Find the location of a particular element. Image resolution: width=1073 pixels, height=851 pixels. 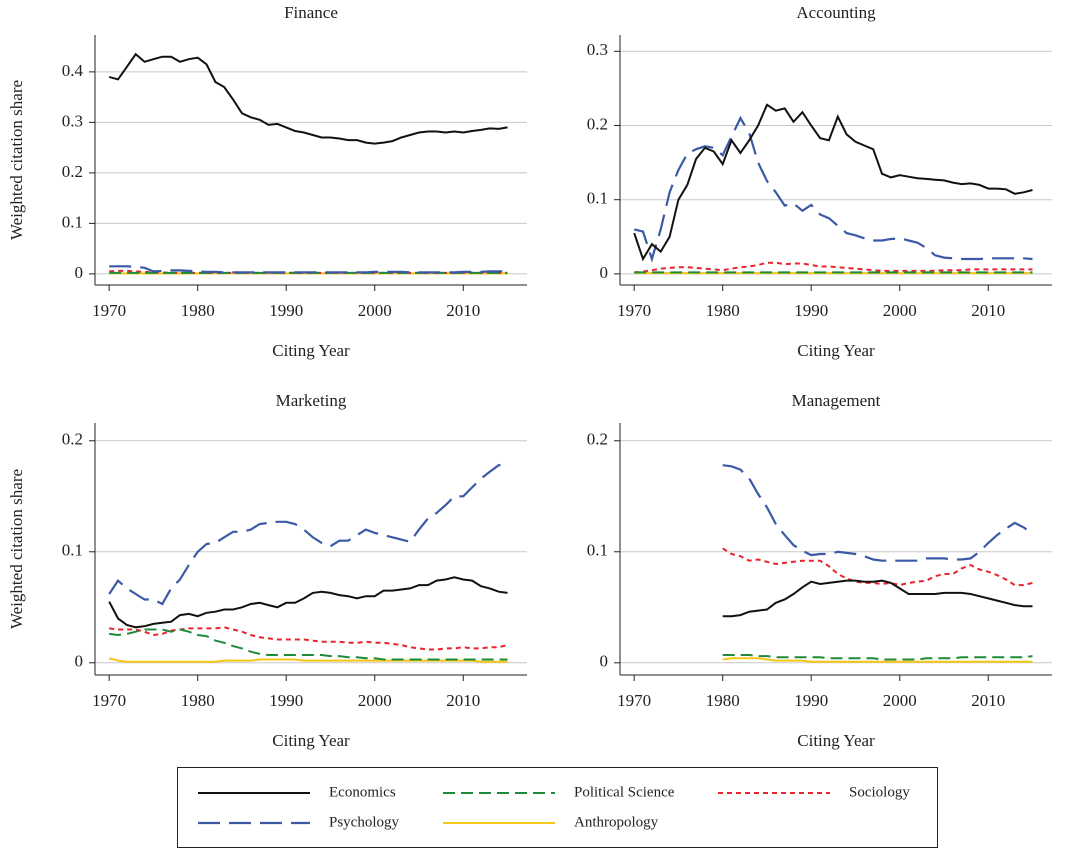

legend-label: Anthropology is located at coordinates (616, 822).